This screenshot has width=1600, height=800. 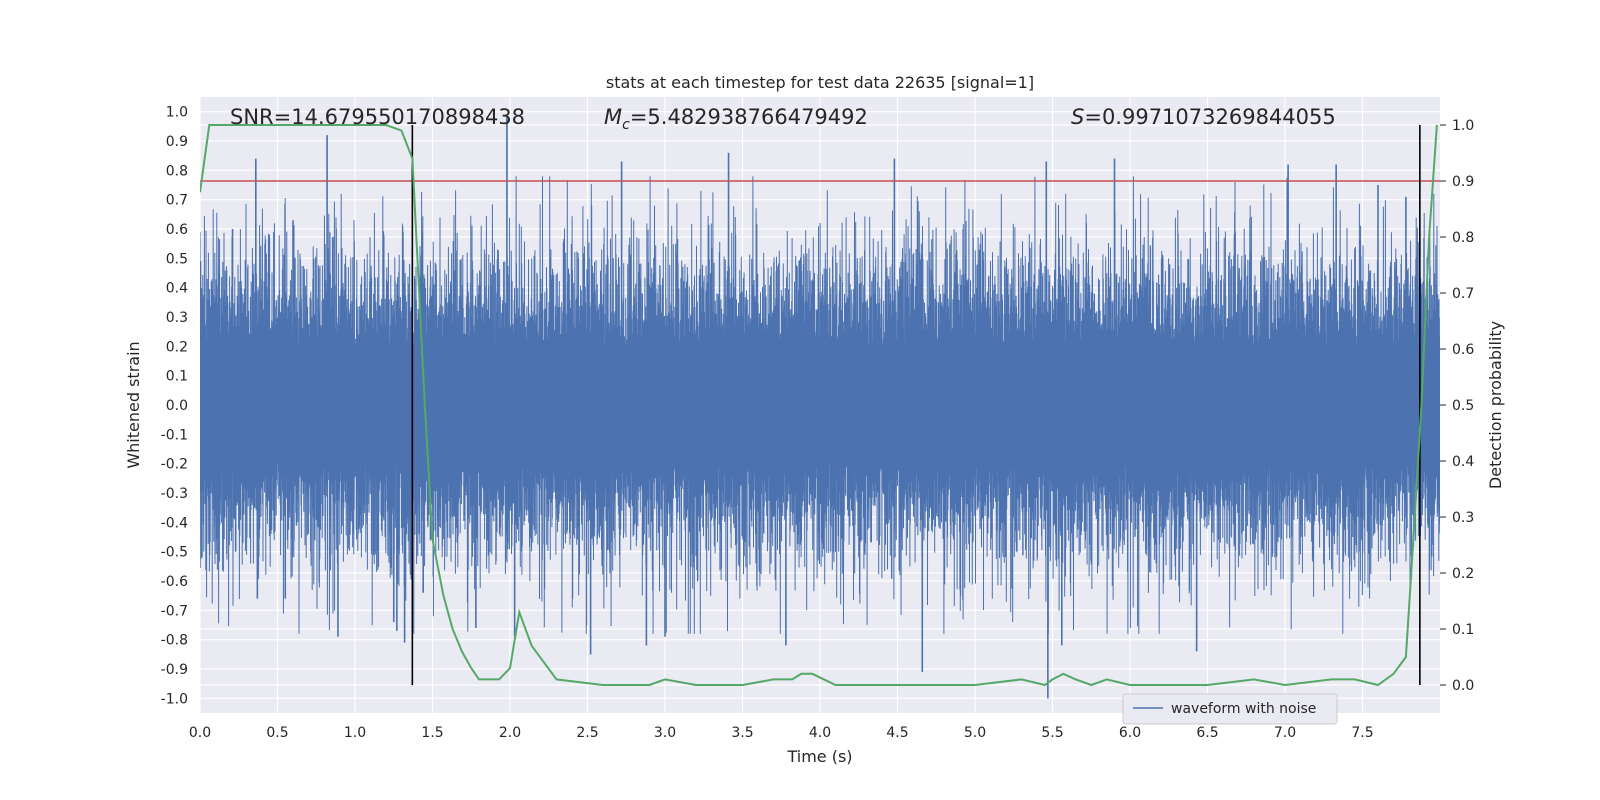 I want to click on y-left-tick-label: -0.9, so click(x=174, y=670).